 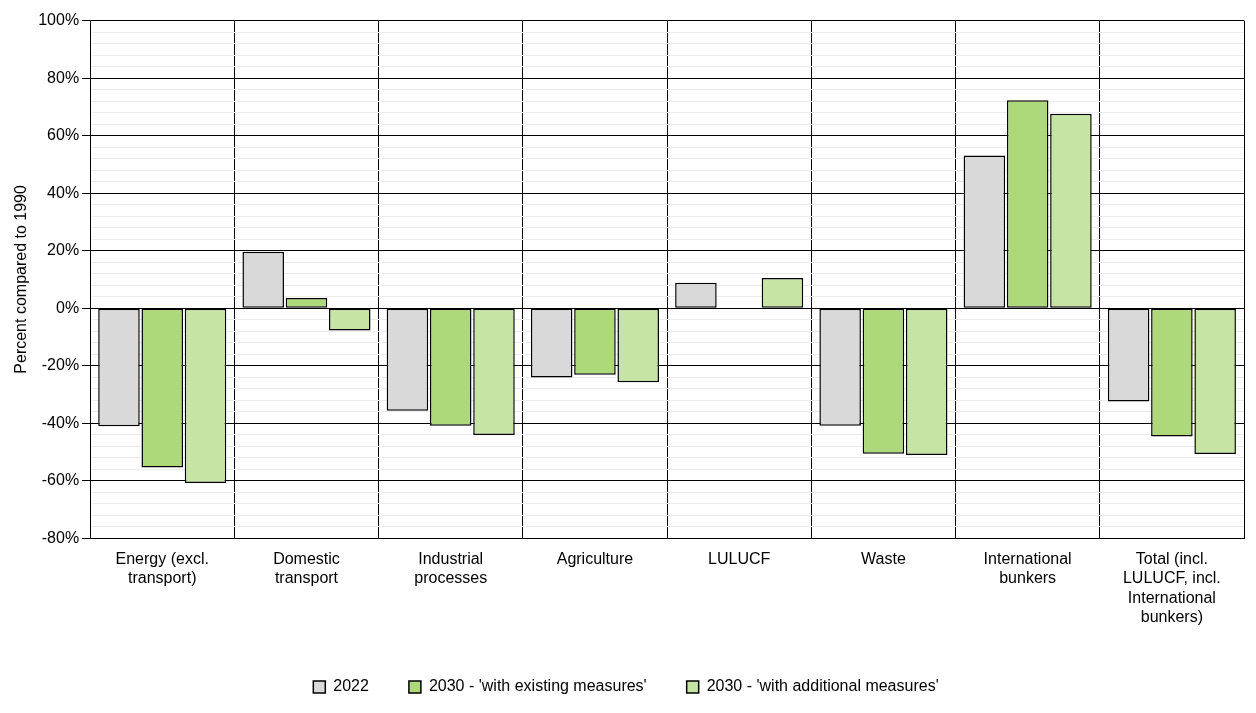 What do you see at coordinates (1027, 568) in the screenshot?
I see `x-tick-label: International bunkers` at bounding box center [1027, 568].